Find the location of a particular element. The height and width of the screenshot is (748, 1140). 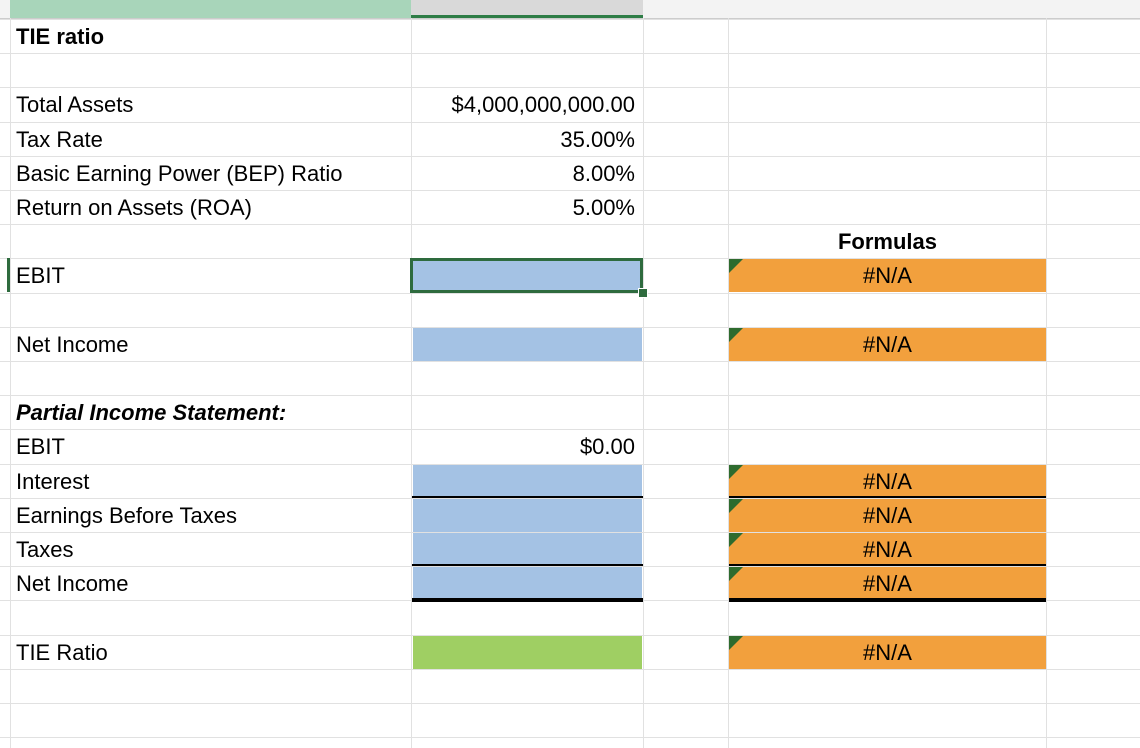

cell-label: Return on Assets (ROA) is located at coordinates (134, 207).